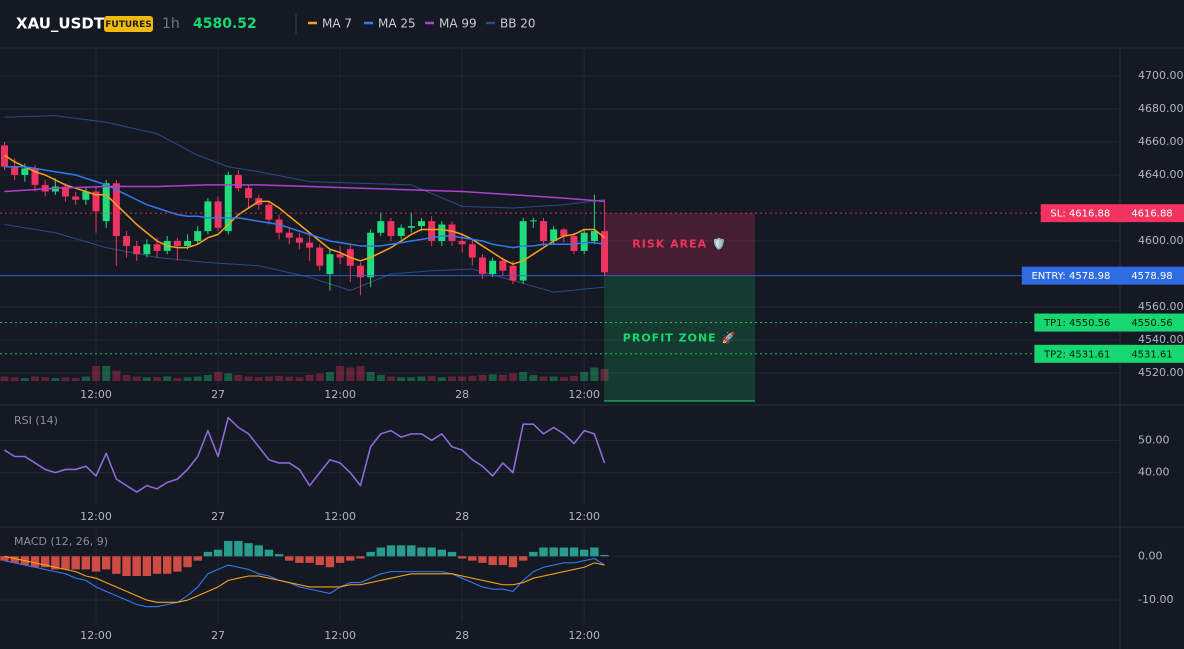  What do you see at coordinates (1154, 439) in the screenshot?
I see `y-tick-label: 50.00` at bounding box center [1154, 439].